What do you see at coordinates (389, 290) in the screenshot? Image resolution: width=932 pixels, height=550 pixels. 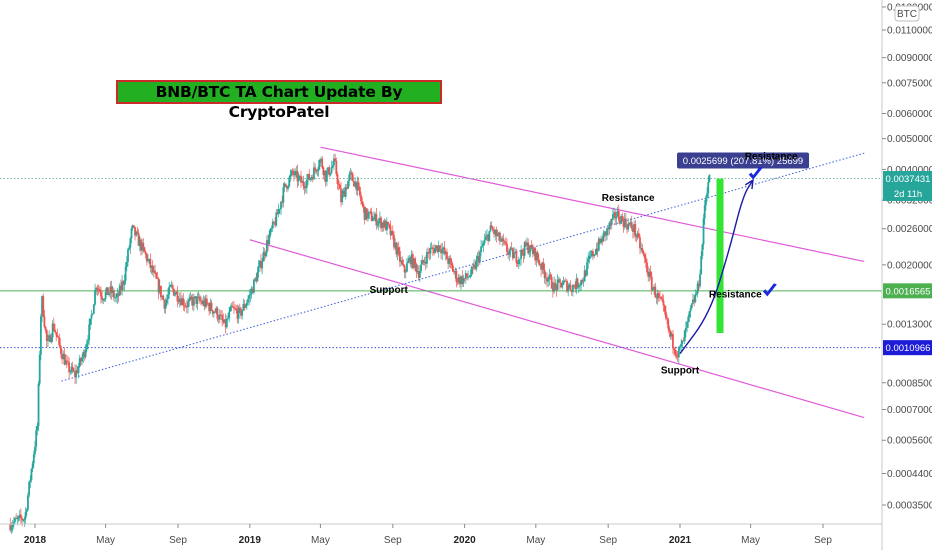 I see `annotation-label: Support` at bounding box center [389, 290].